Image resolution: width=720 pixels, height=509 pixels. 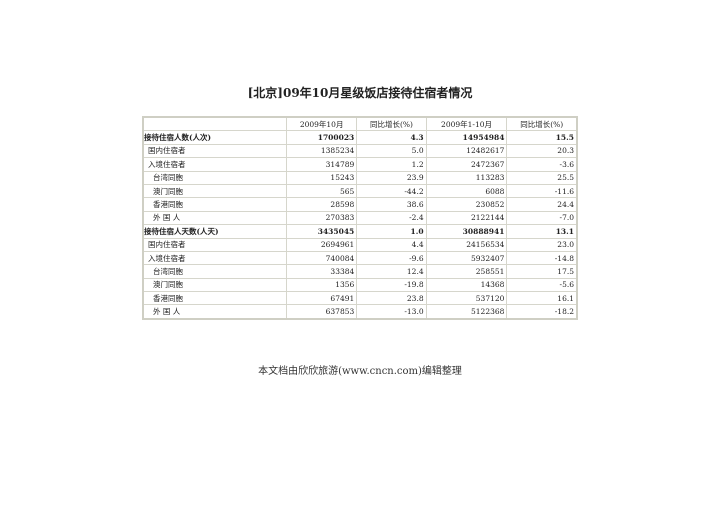 What do you see at coordinates (321, 231) in the screenshot?
I see `value-cell: 3435045` at bounding box center [321, 231].